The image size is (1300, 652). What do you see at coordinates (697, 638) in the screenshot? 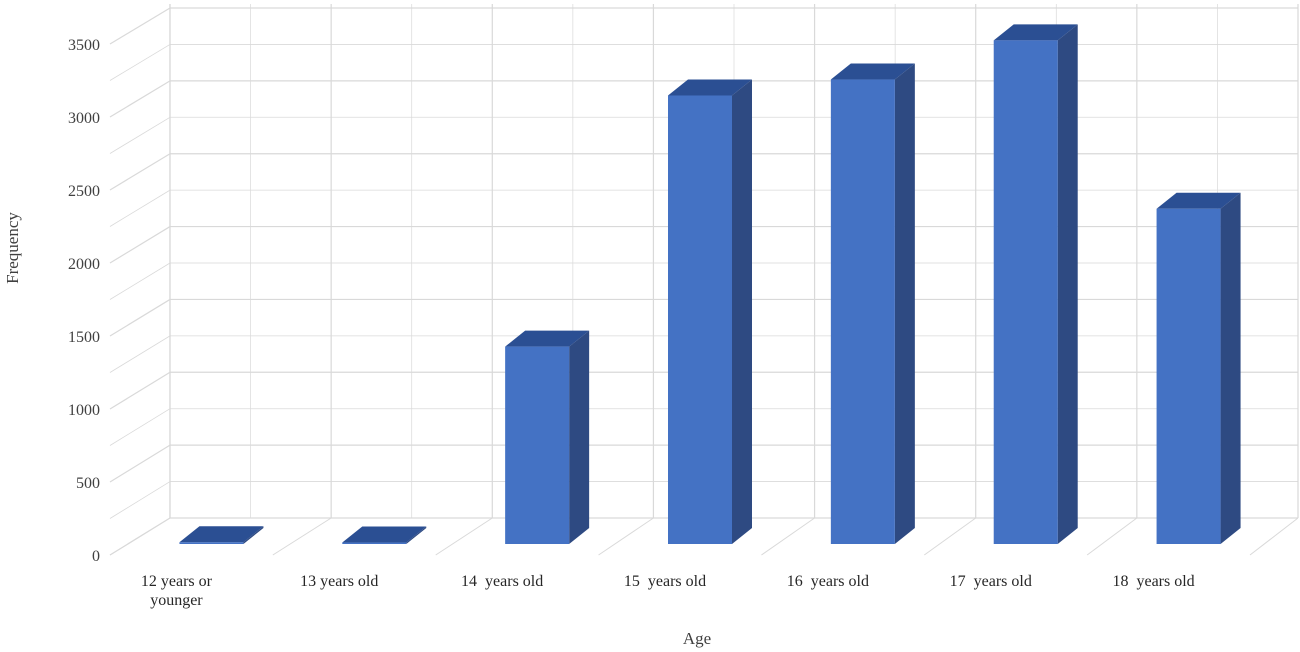
I see `x-axis-title: Age` at bounding box center [697, 638].